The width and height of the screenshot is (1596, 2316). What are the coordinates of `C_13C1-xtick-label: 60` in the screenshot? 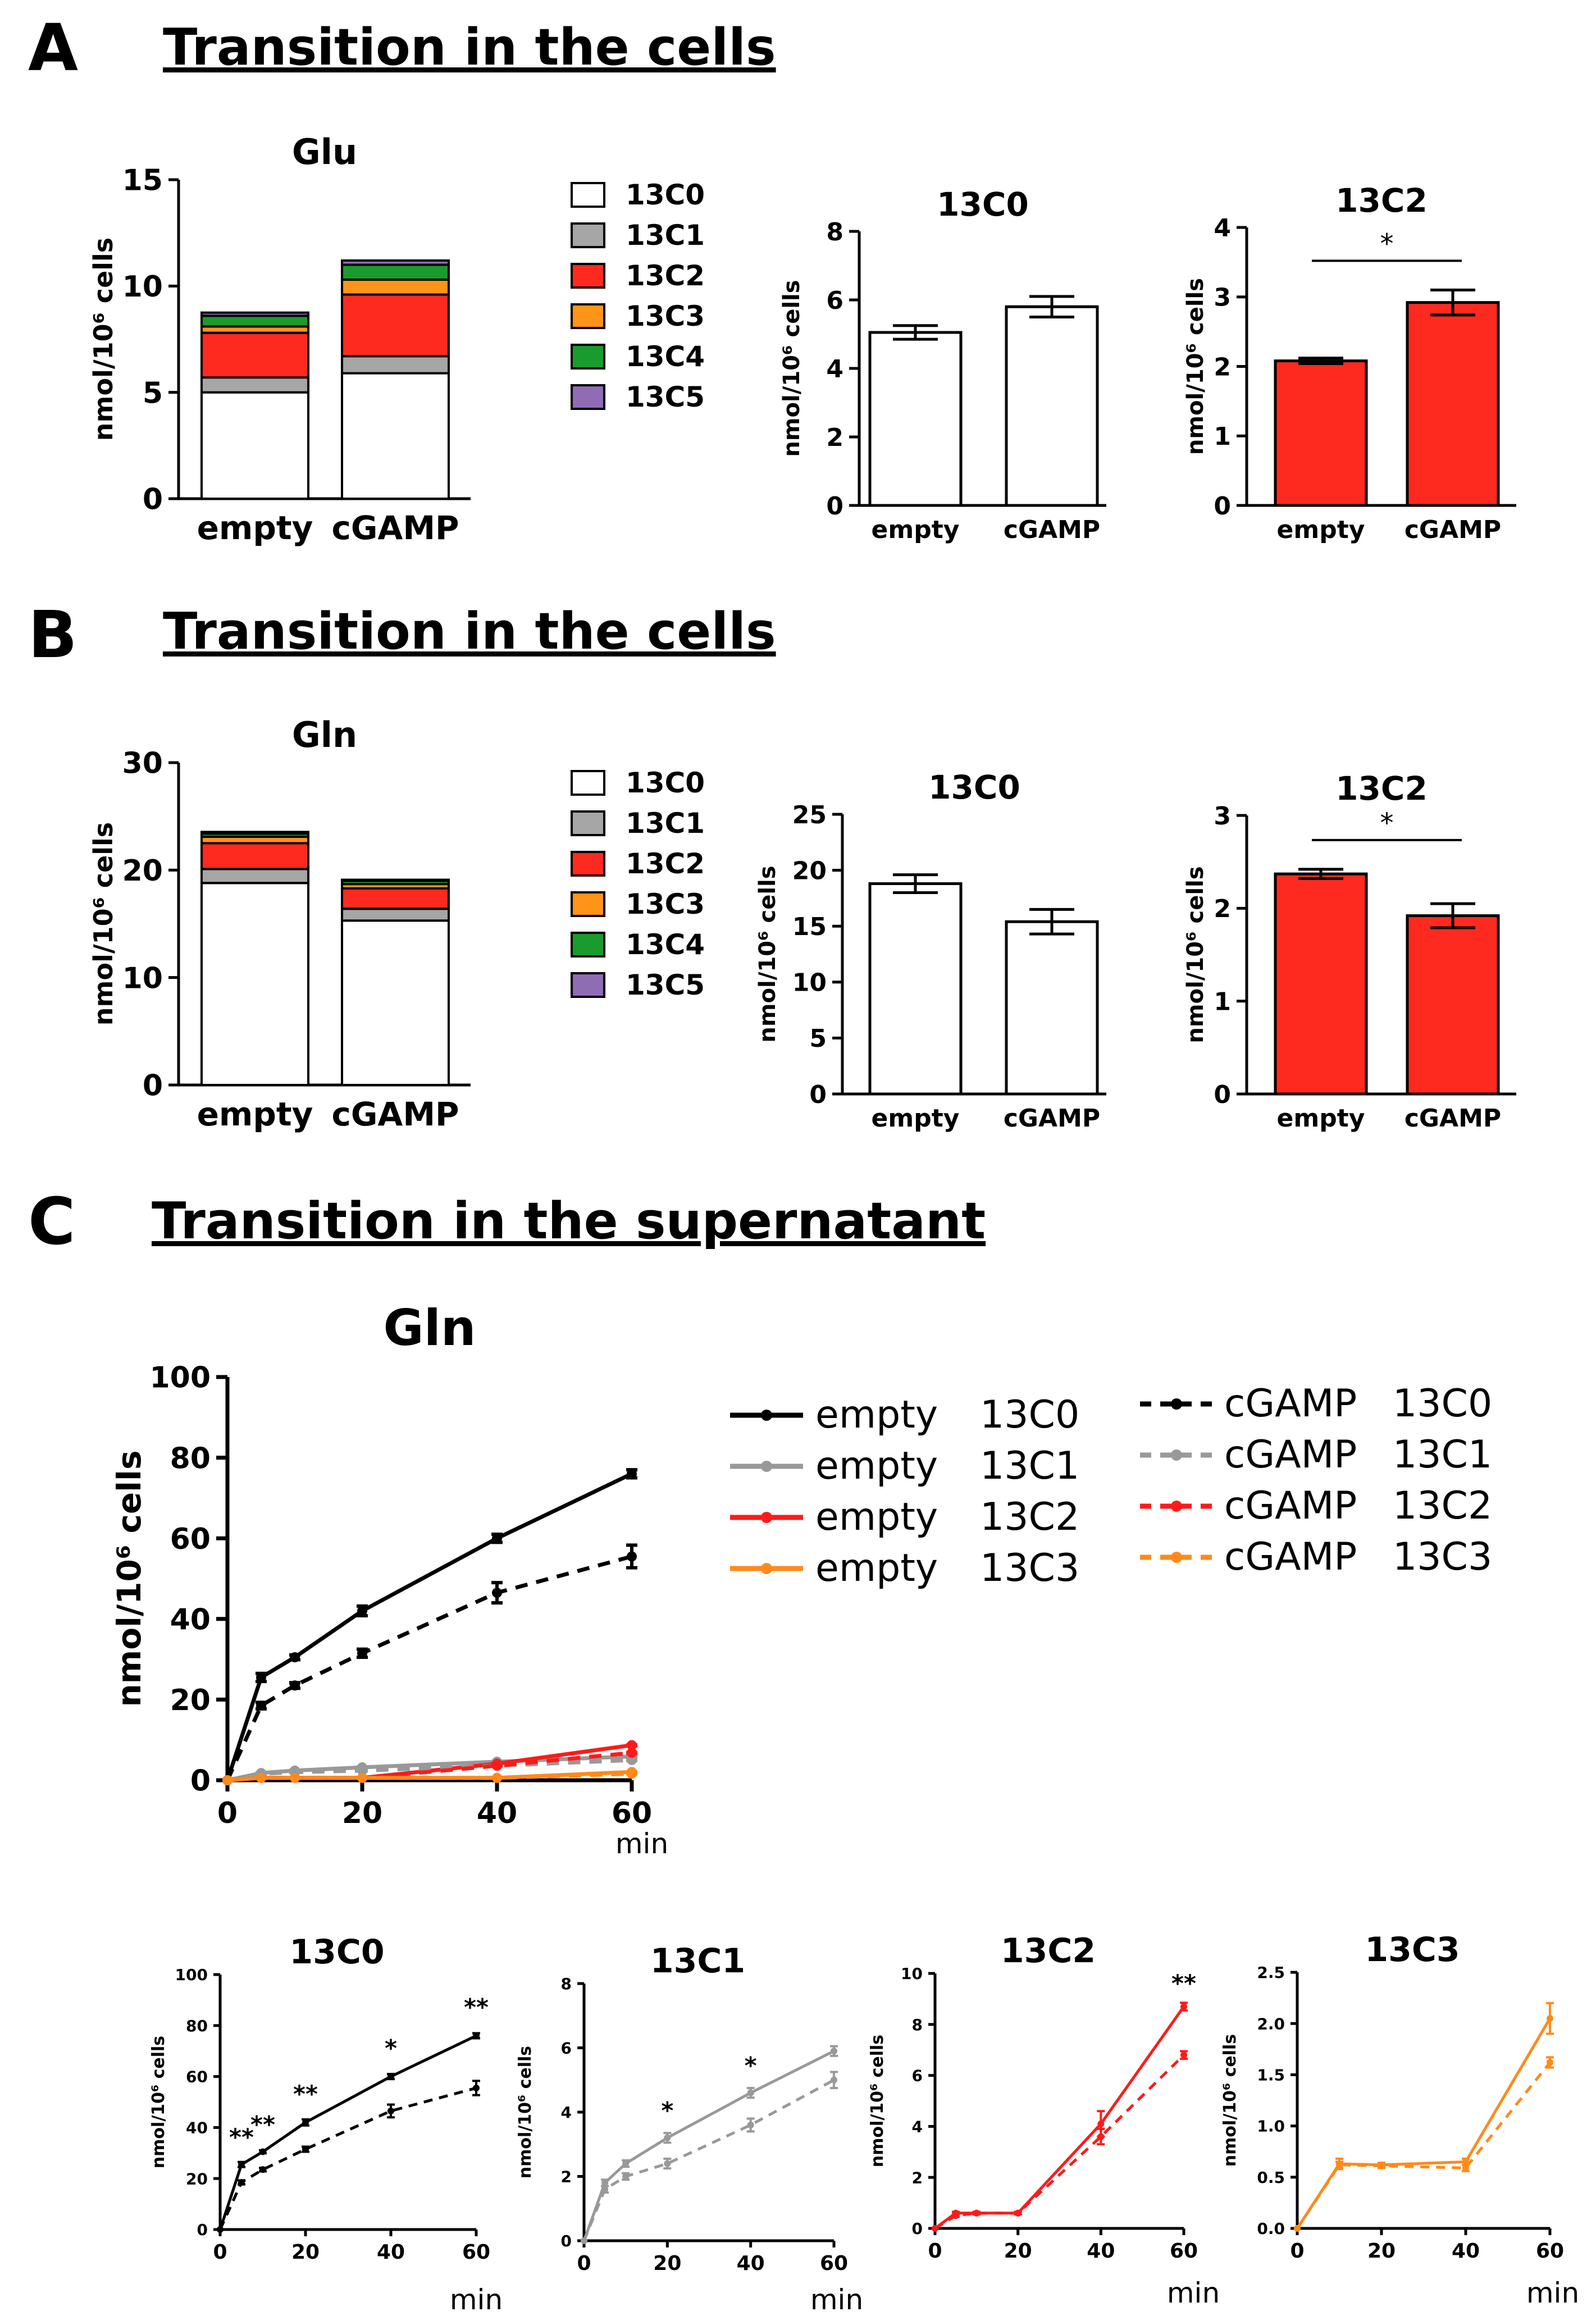 It's located at (834, 2264).